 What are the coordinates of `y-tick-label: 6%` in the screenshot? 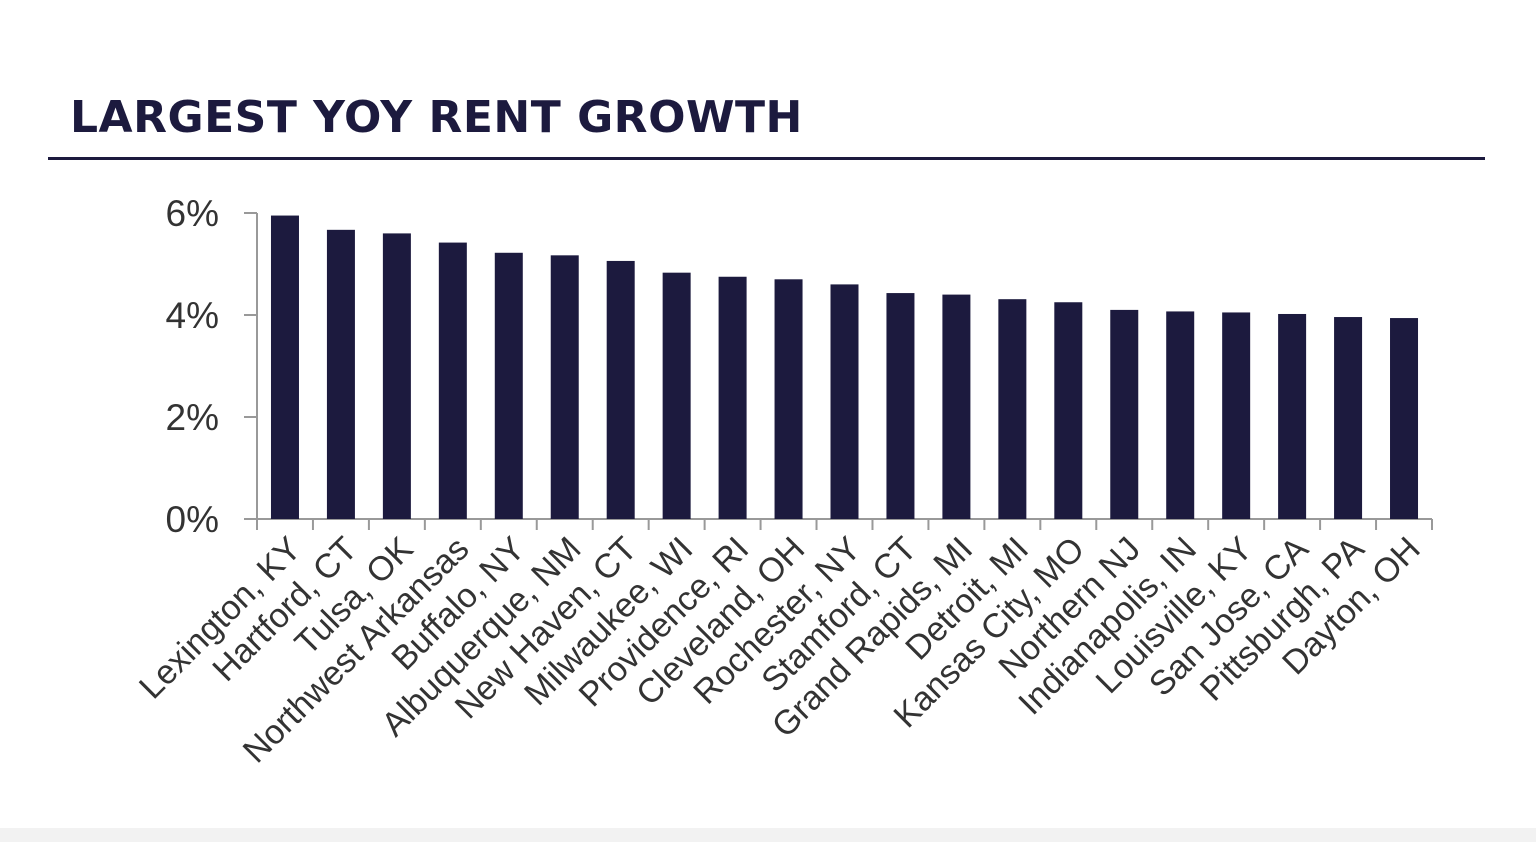 It's located at (192, 213).